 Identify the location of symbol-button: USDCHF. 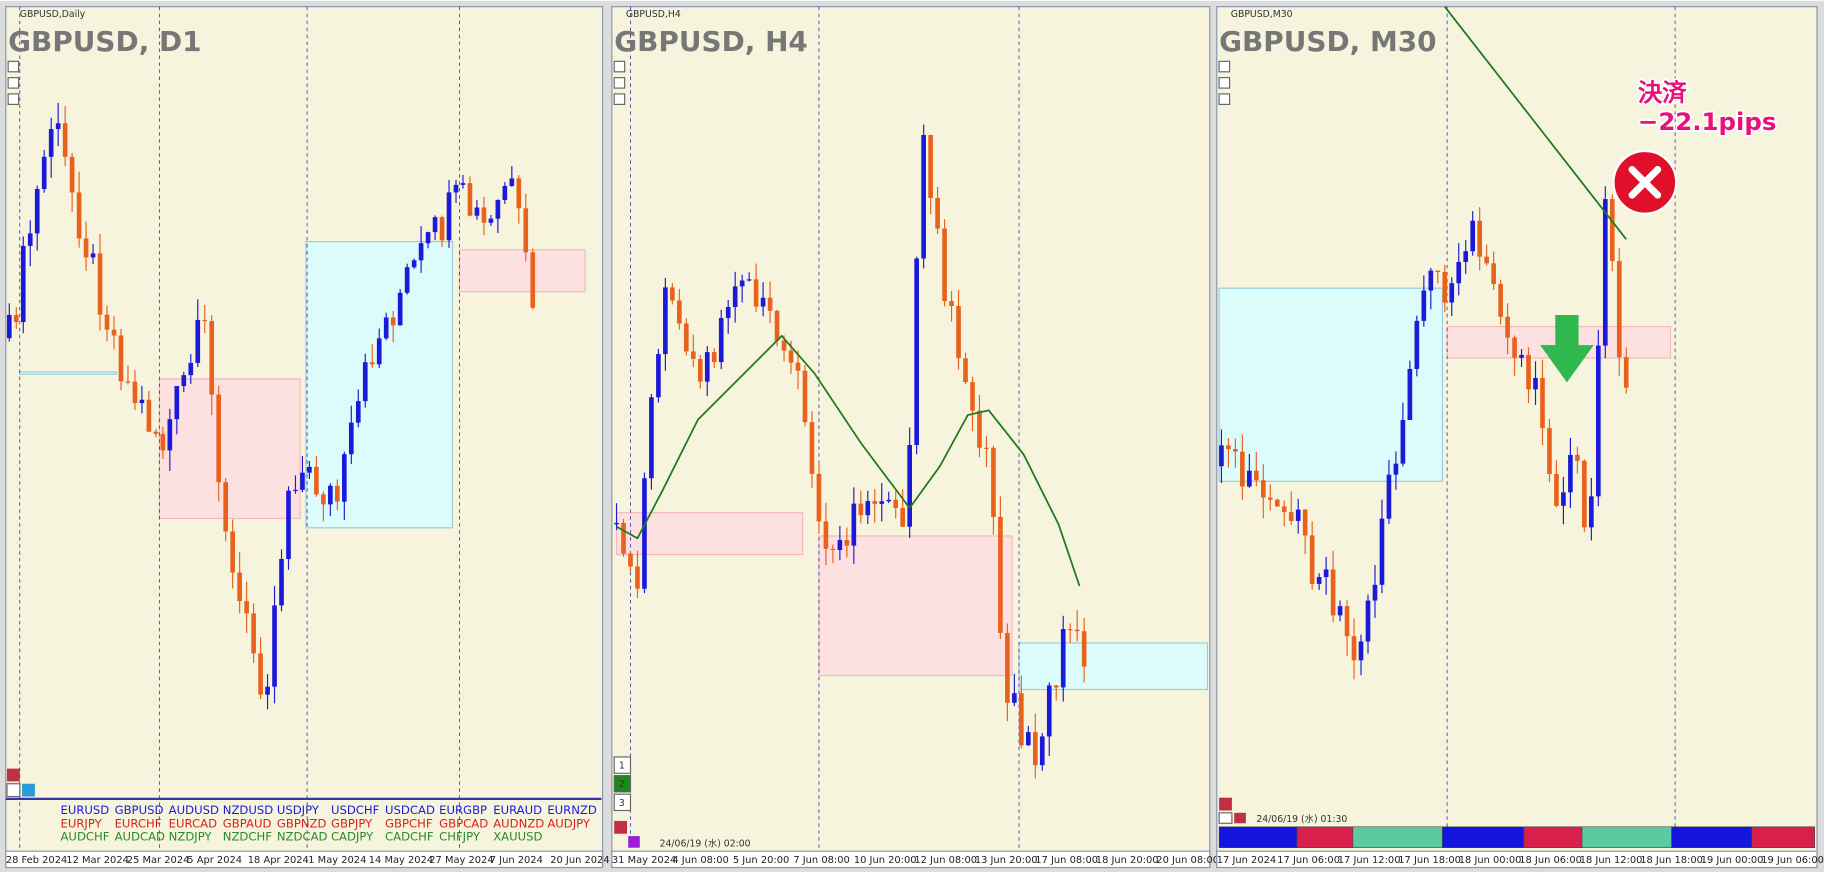
(355, 810).